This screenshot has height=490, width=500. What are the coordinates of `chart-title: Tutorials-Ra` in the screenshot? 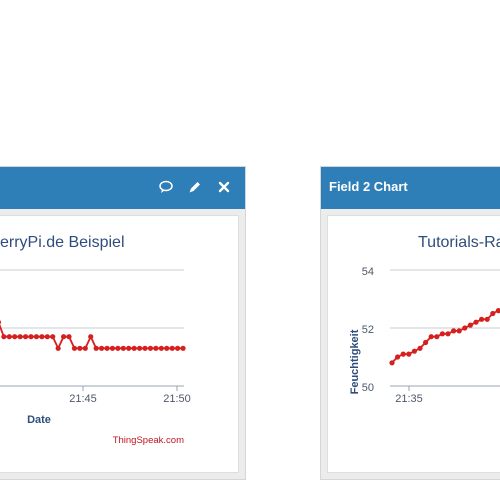 It's located at (459, 242).